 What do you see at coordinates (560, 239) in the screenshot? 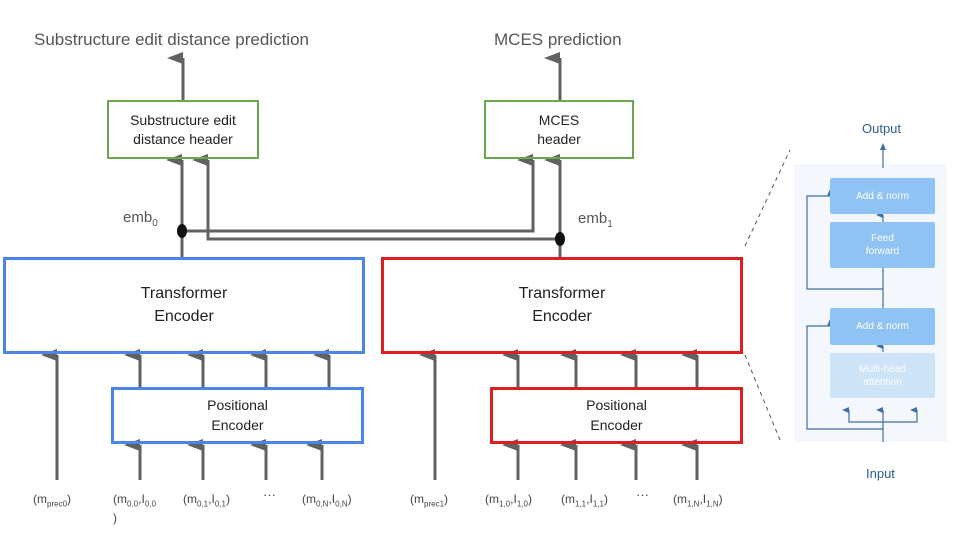
I see `emb1-dot` at bounding box center [560, 239].